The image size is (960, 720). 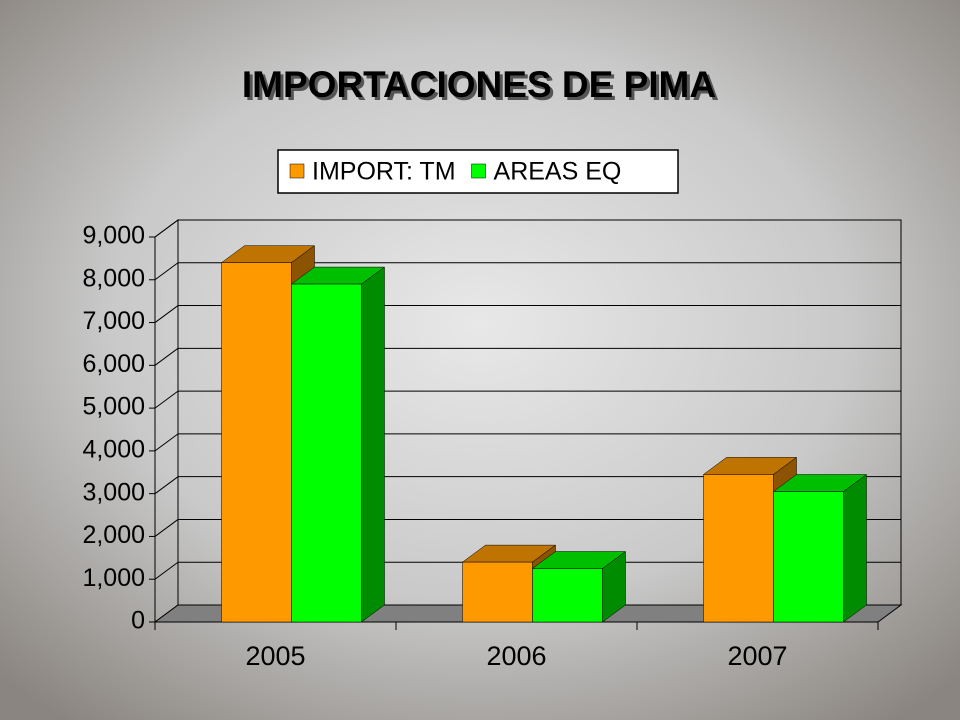 I want to click on legend-label: IMPORT: TM, so click(x=384, y=172).